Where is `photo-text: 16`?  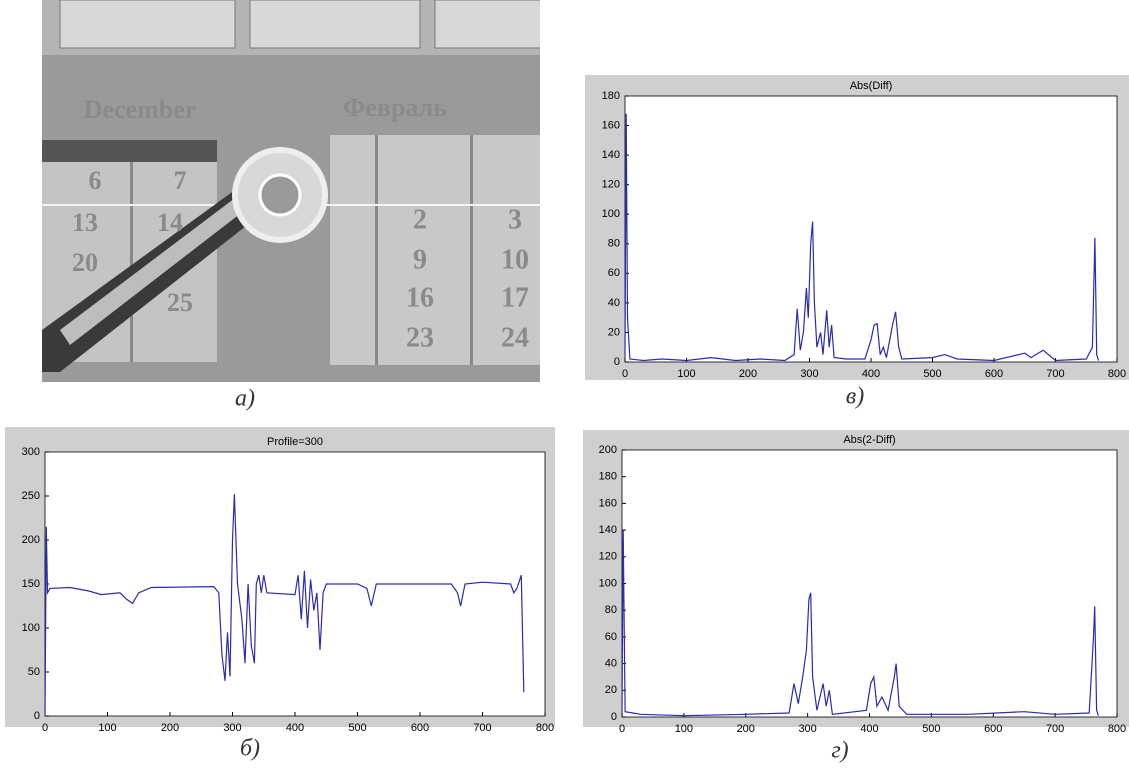 photo-text: 16 is located at coordinates (420, 297).